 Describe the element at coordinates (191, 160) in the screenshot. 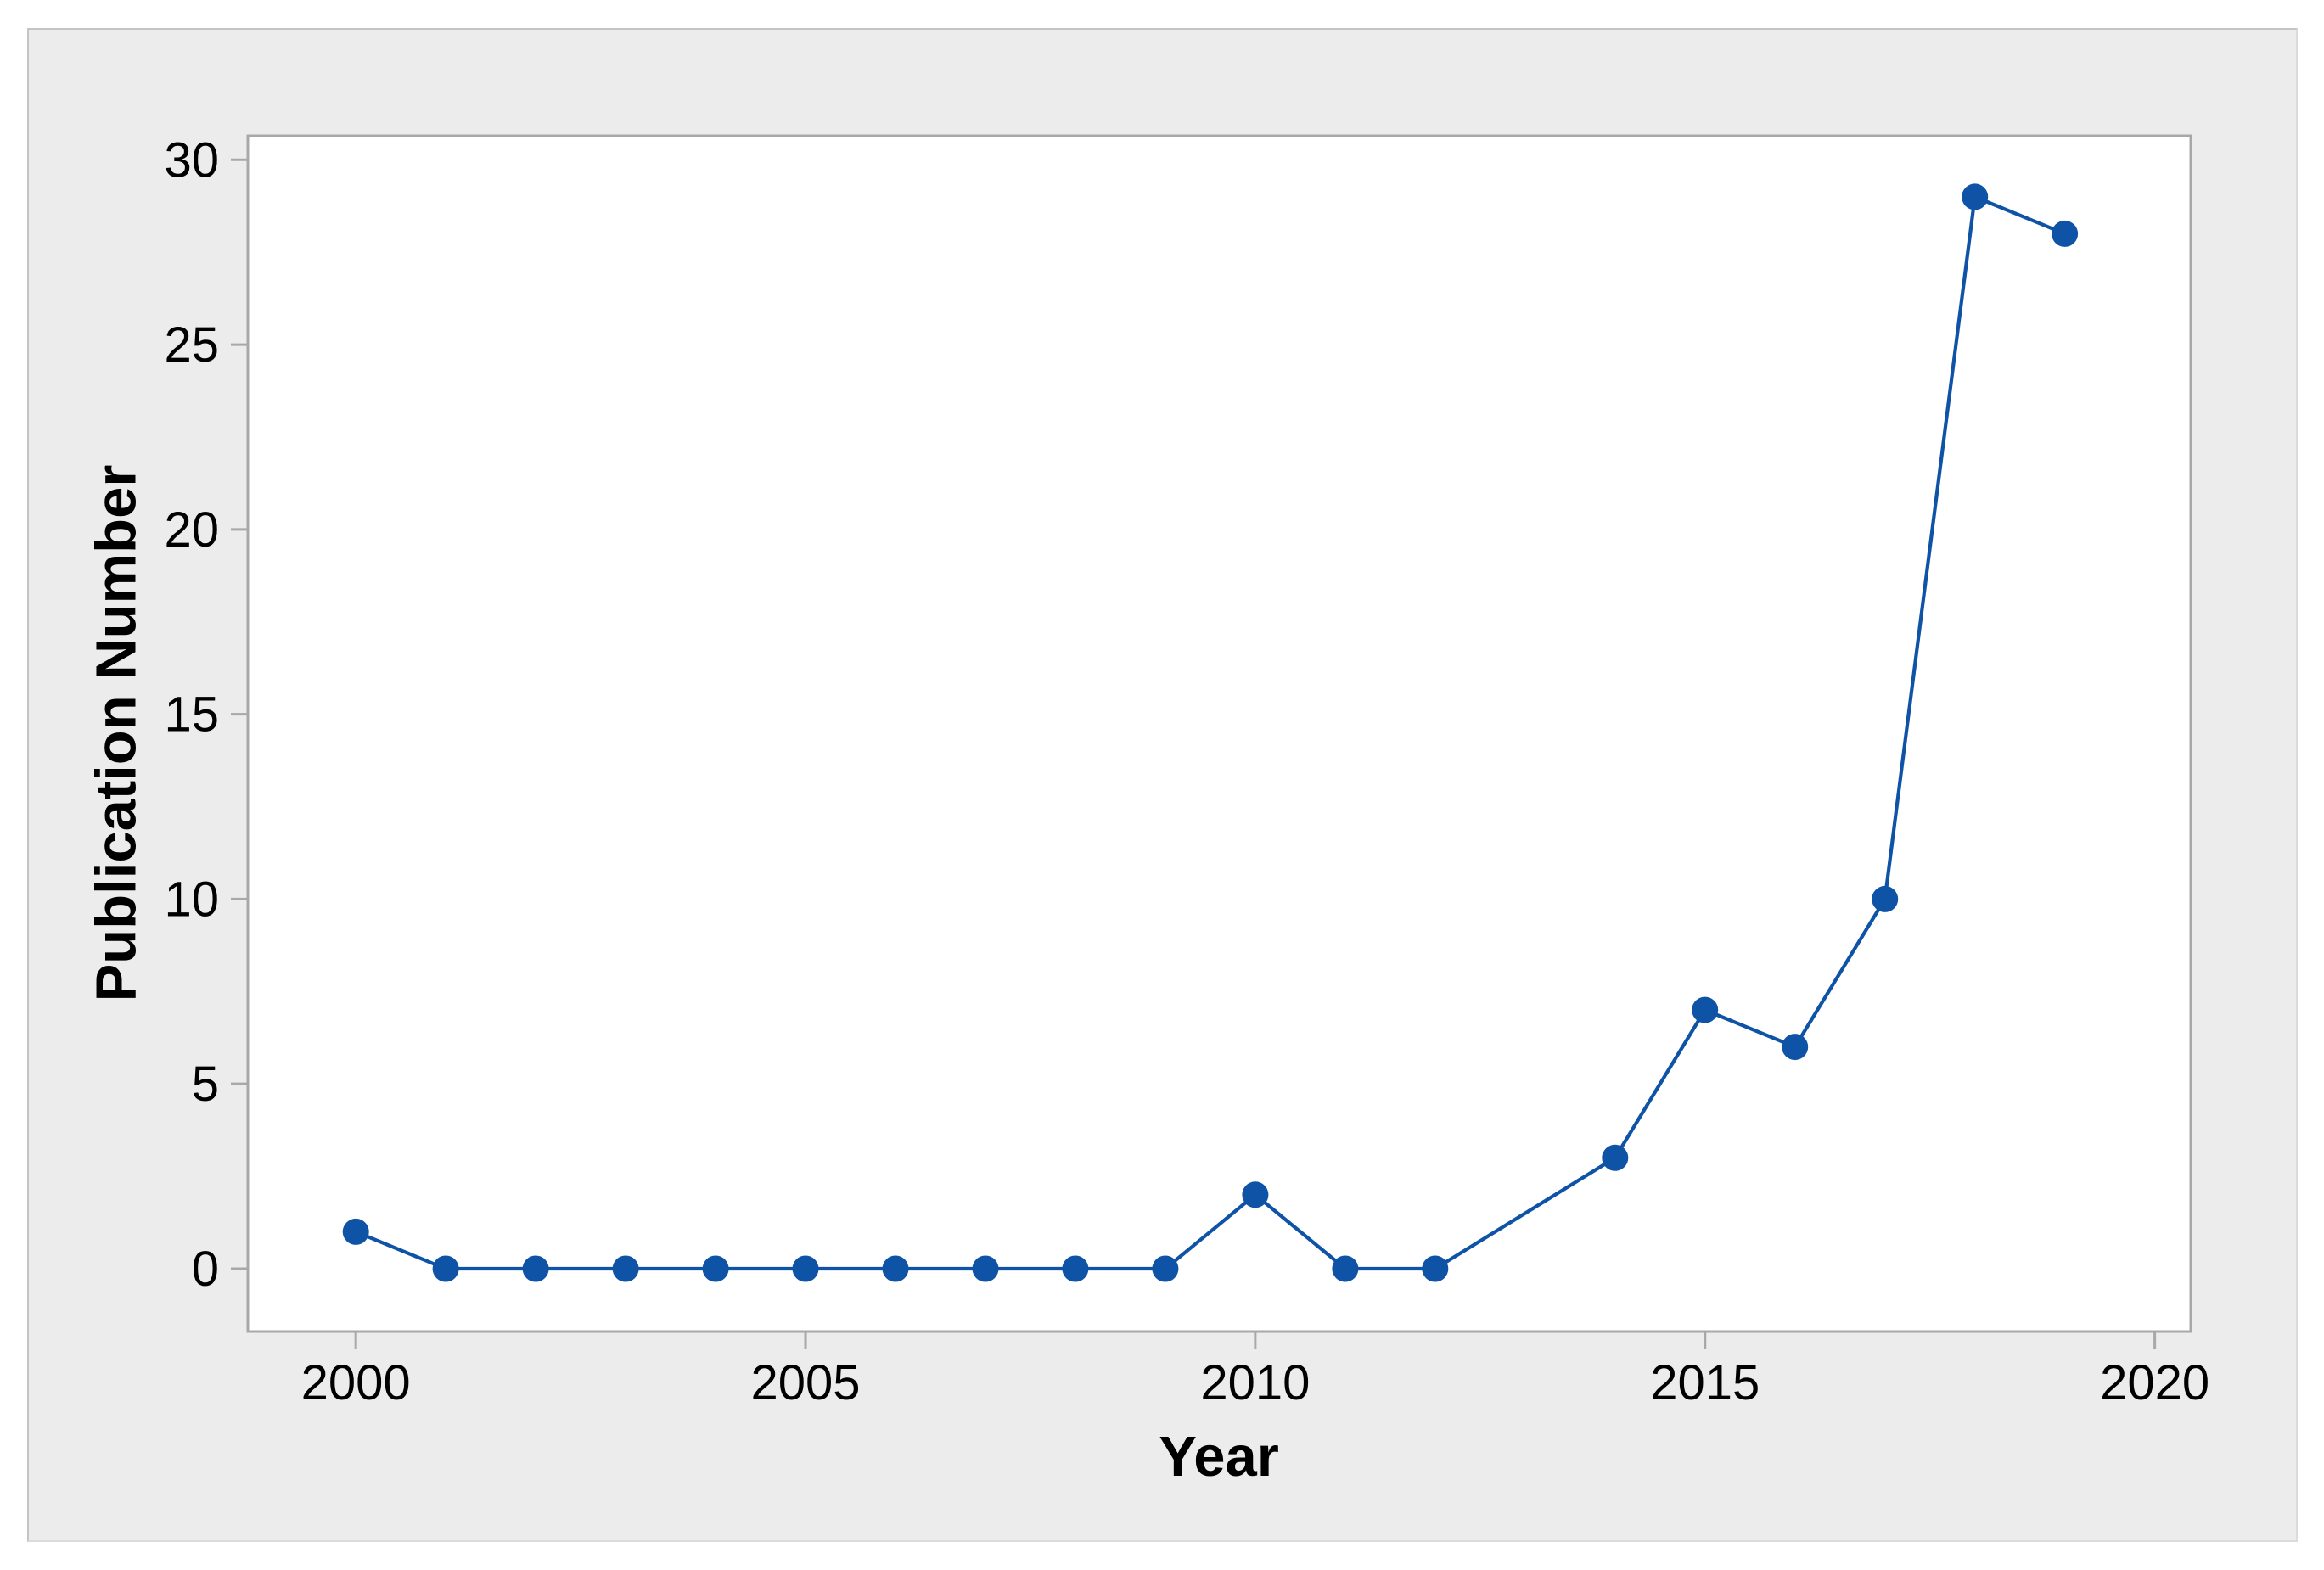

I see `y-tick-label: 30` at that location.